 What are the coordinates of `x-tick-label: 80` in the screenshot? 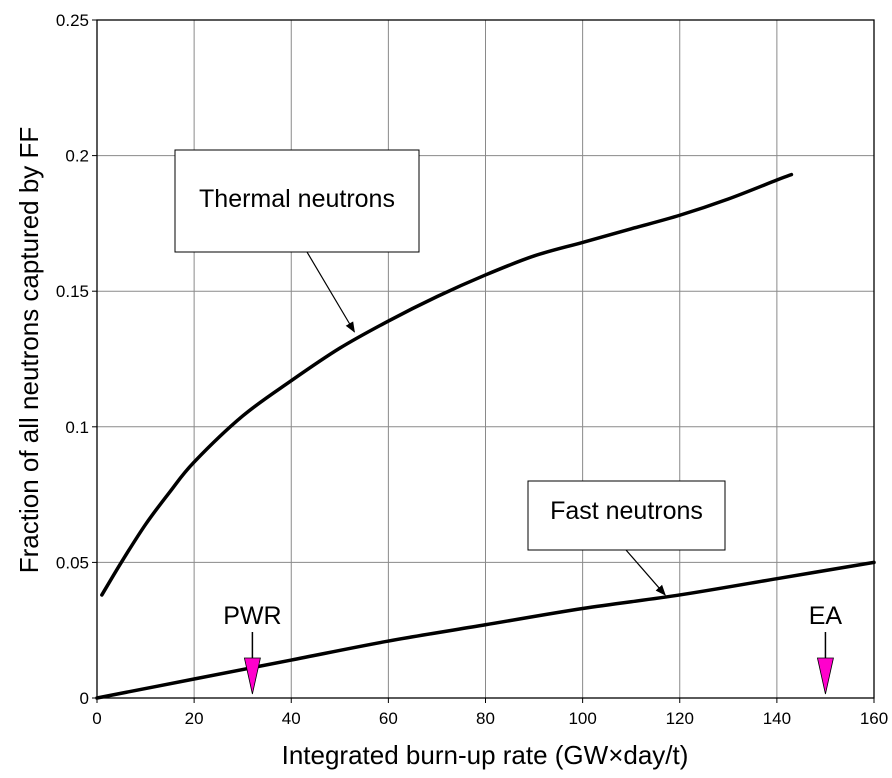 It's located at (485, 718).